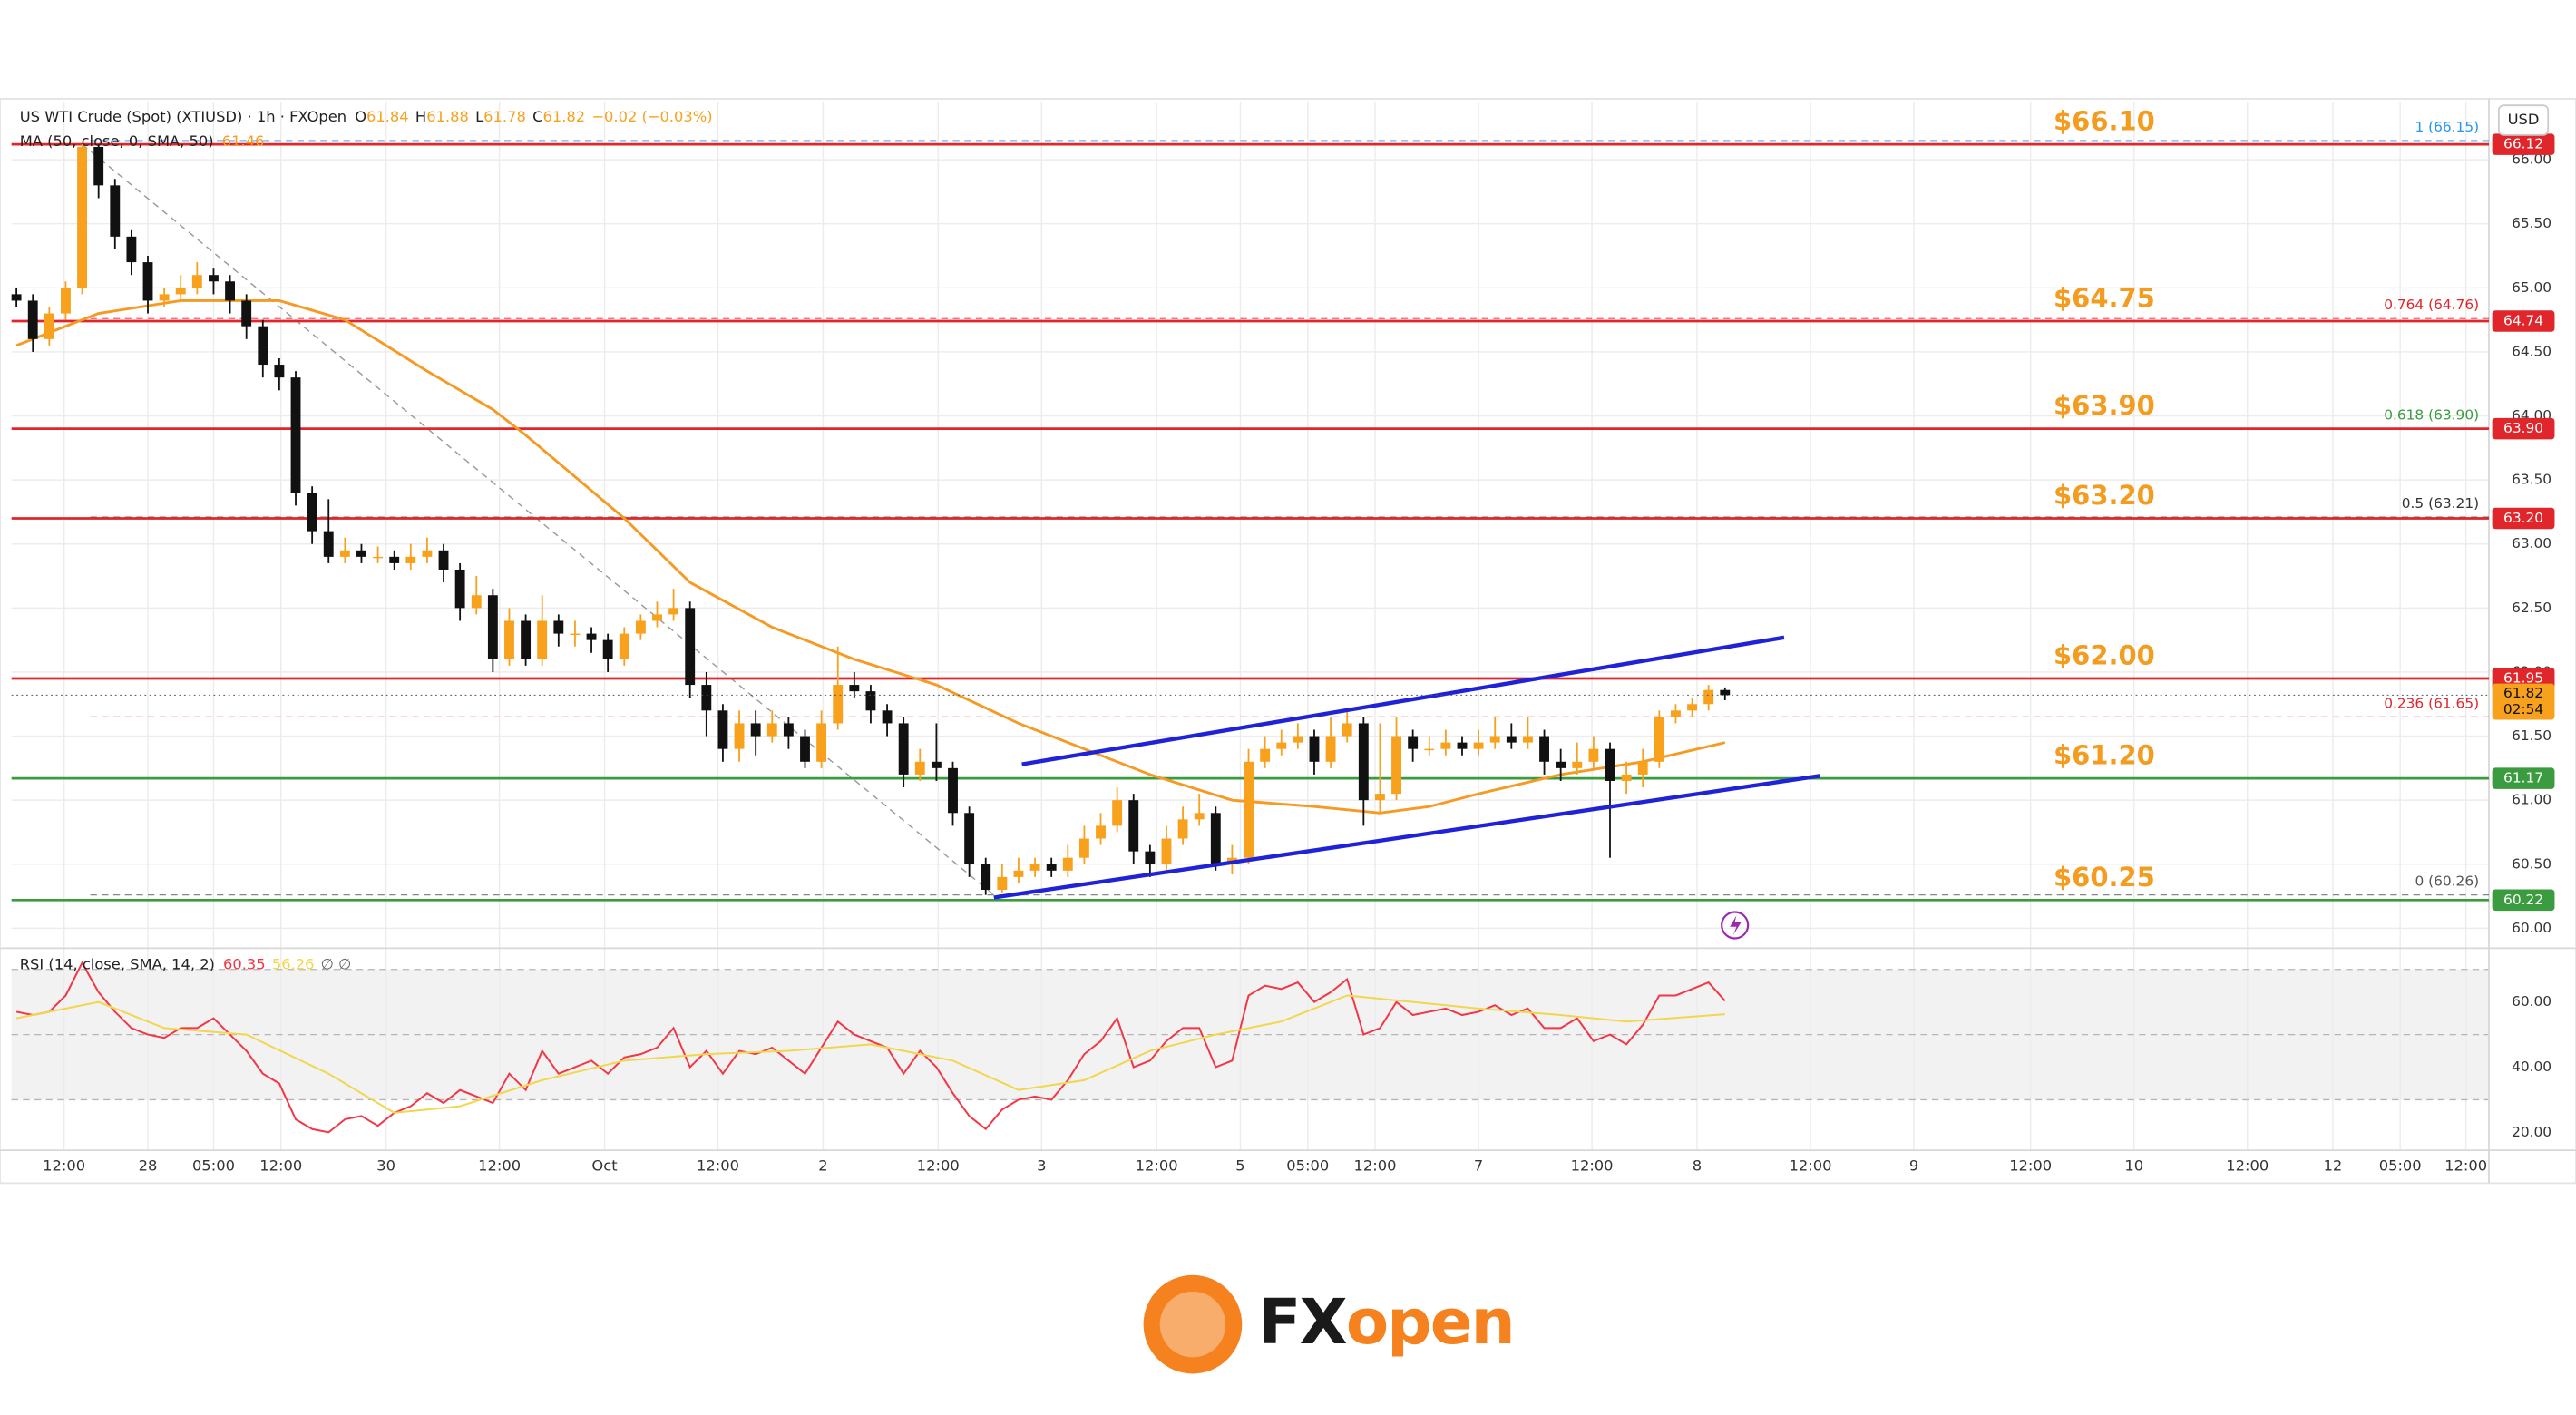 The width and height of the screenshot is (2576, 1415). I want to click on y-tick-label: 64.50, so click(2532, 351).